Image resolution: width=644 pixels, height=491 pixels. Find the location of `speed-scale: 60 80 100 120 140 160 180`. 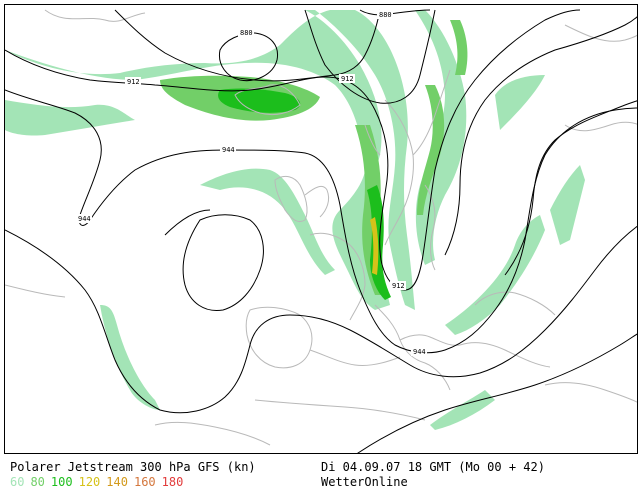

speed-scale: 60 80 100 120 140 160 180 is located at coordinates (133, 482).